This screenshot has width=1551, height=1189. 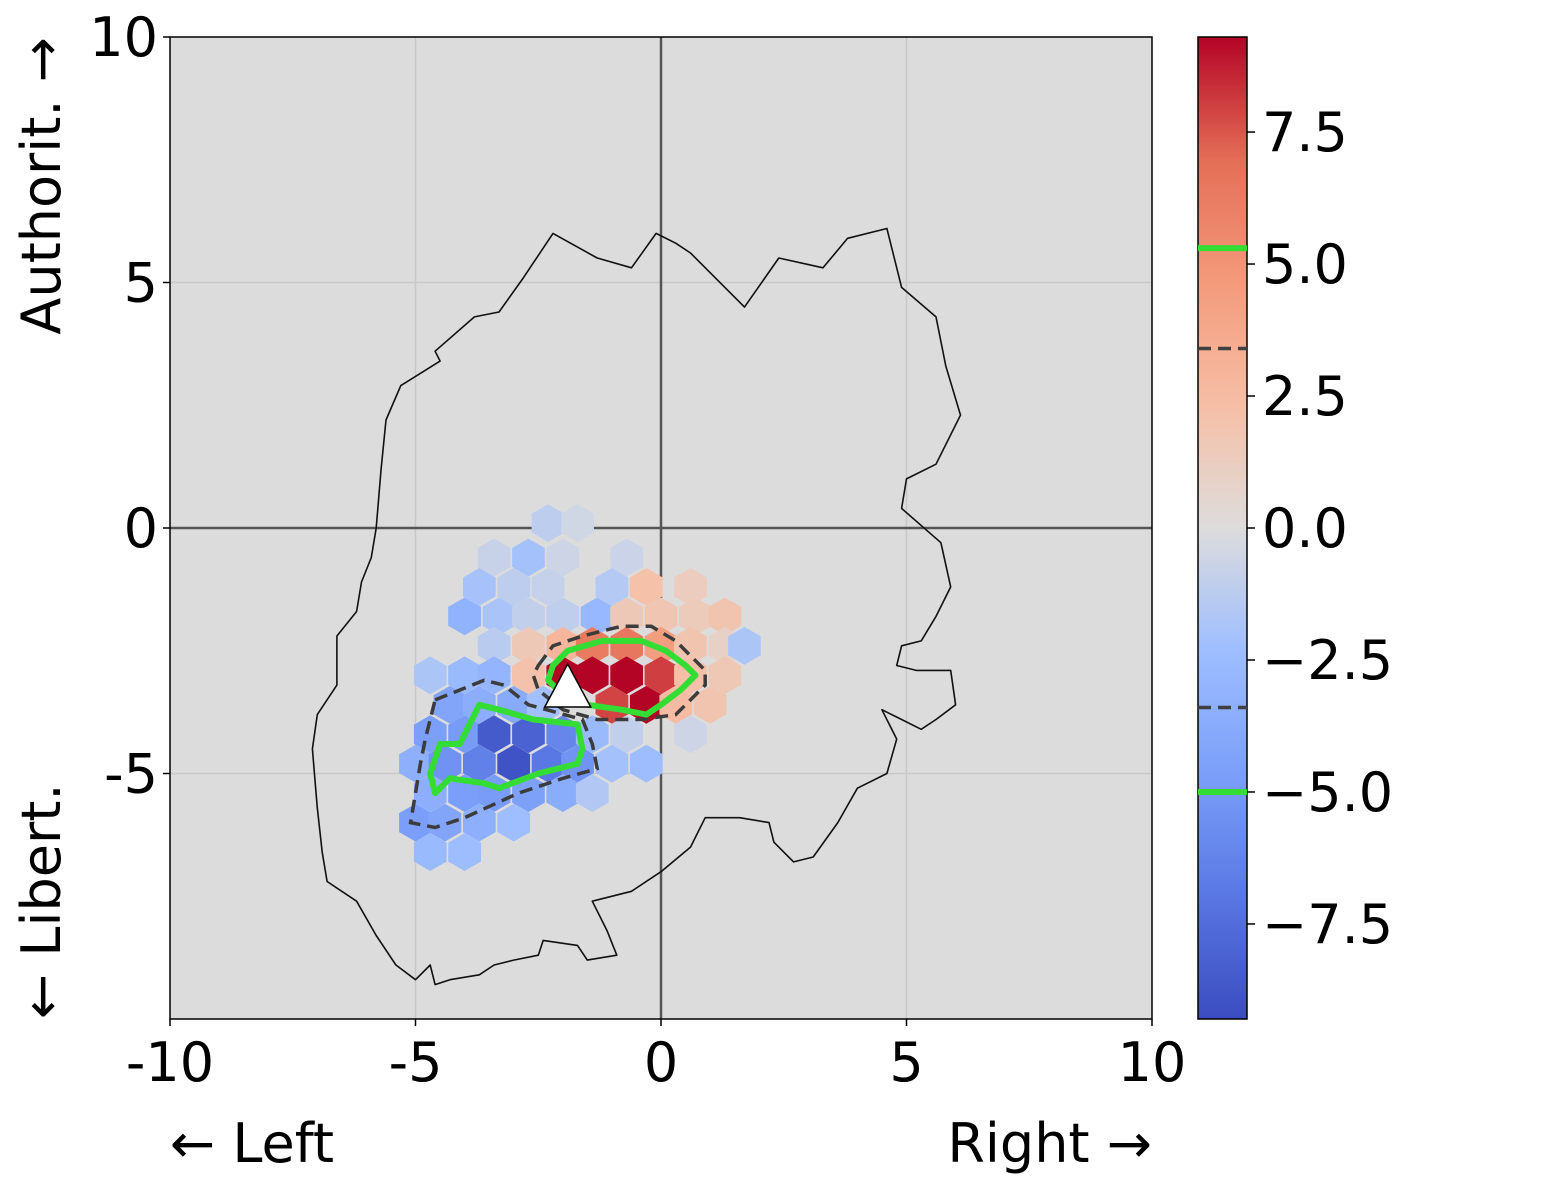 What do you see at coordinates (1305, 528) in the screenshot?
I see `colorbar-tick-label: 0.0` at bounding box center [1305, 528].